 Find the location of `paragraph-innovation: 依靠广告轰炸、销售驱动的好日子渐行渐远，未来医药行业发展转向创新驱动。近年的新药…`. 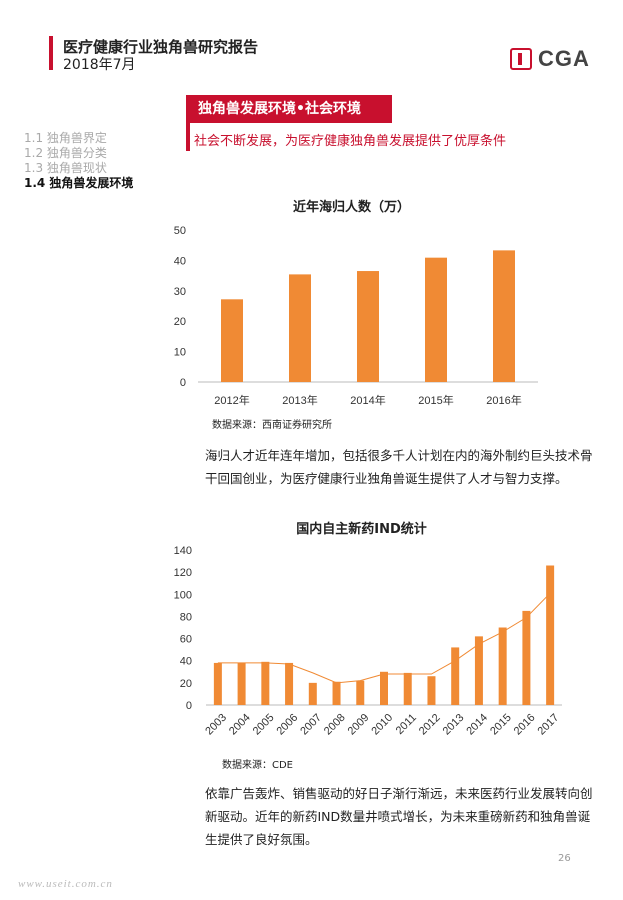

paragraph-innovation: 依靠广告轰炸、销售驱动的好日子渐行渐远，未来医药行业发展转向创新驱动。近年的新药… is located at coordinates (399, 816).